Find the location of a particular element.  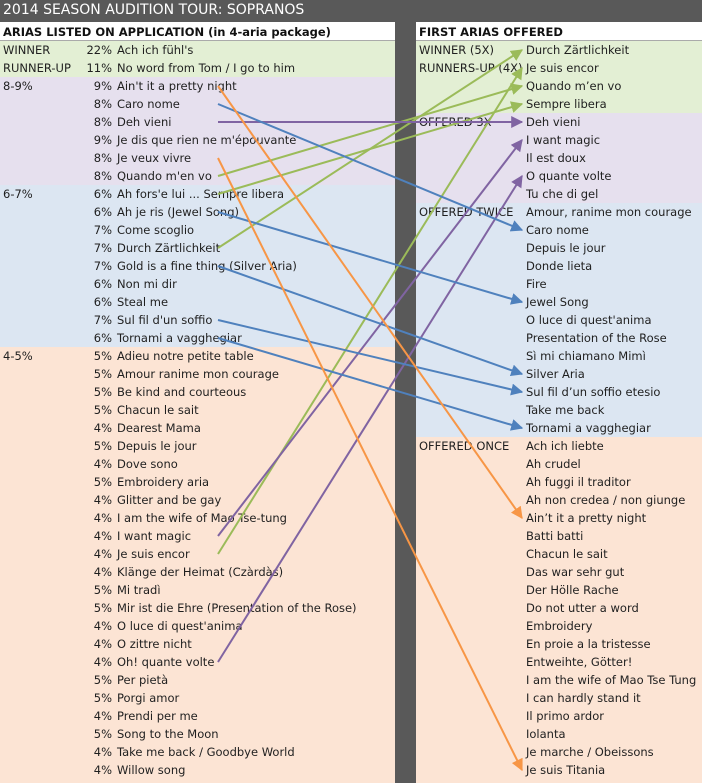

right-aria-name: Je marche / Obeissons is located at coordinates (590, 752).